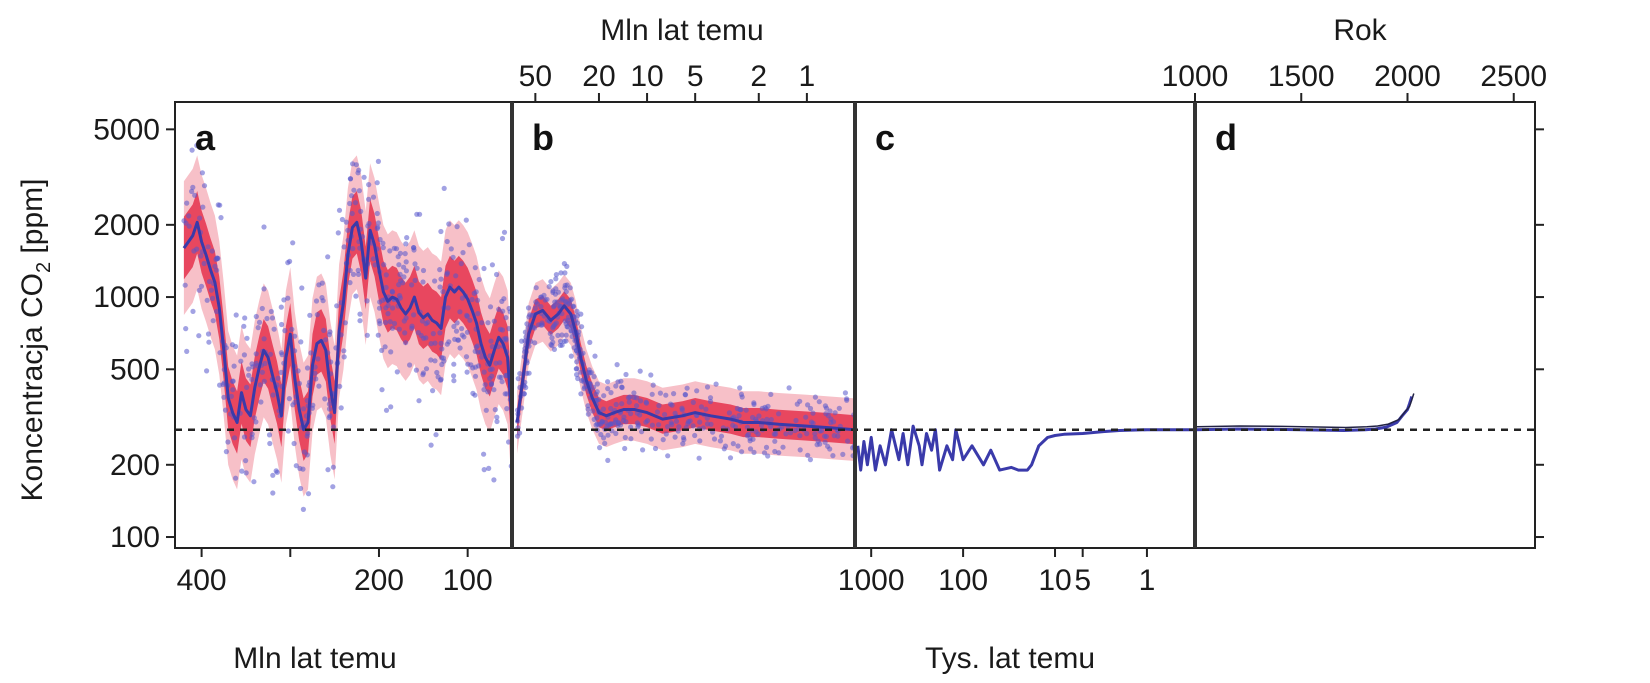 The height and width of the screenshot is (683, 1650). What do you see at coordinates (885, 137) in the screenshot?
I see `panel-letter-c: c` at bounding box center [885, 137].